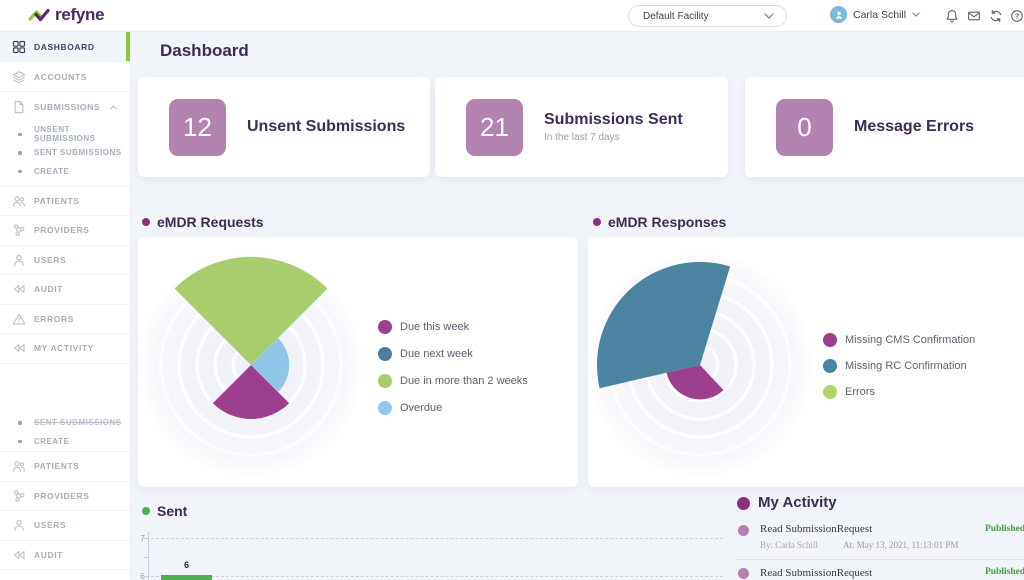 The width and height of the screenshot is (1024, 580). I want to click on dashboard-grid-icon, so click(19, 46).